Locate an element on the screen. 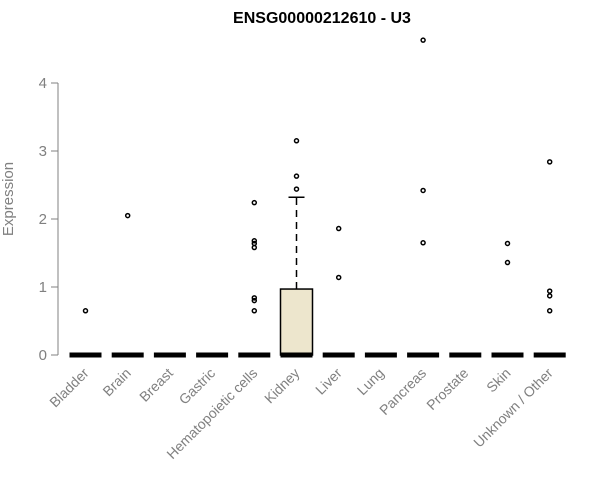 The width and height of the screenshot is (600, 500). category-label: Lung is located at coordinates (370, 381).